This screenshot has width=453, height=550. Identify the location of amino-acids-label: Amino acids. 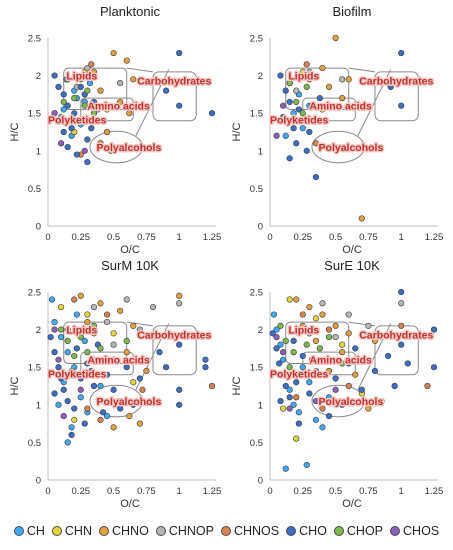
(118, 106).